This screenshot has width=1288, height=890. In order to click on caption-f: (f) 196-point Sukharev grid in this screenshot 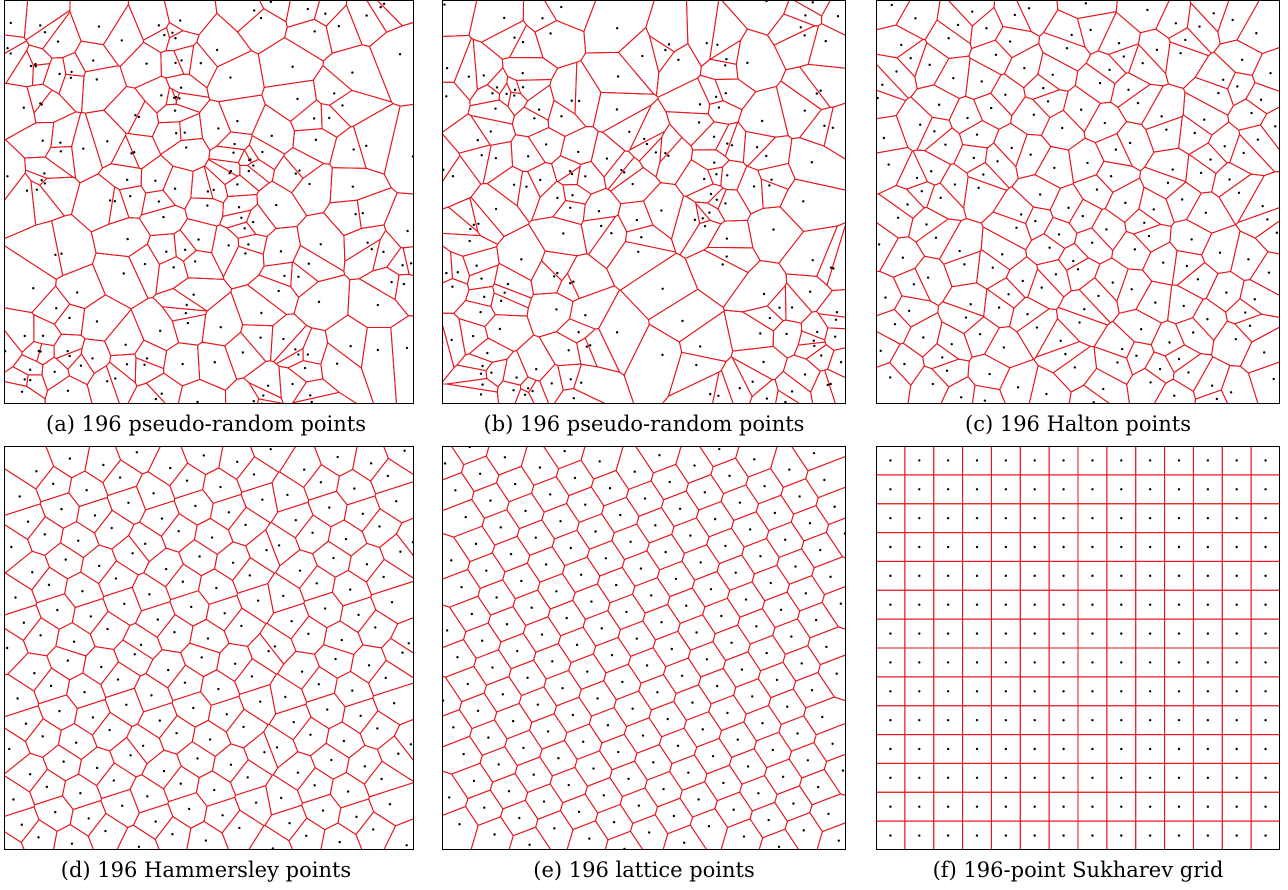, I will do `click(1078, 870)`.